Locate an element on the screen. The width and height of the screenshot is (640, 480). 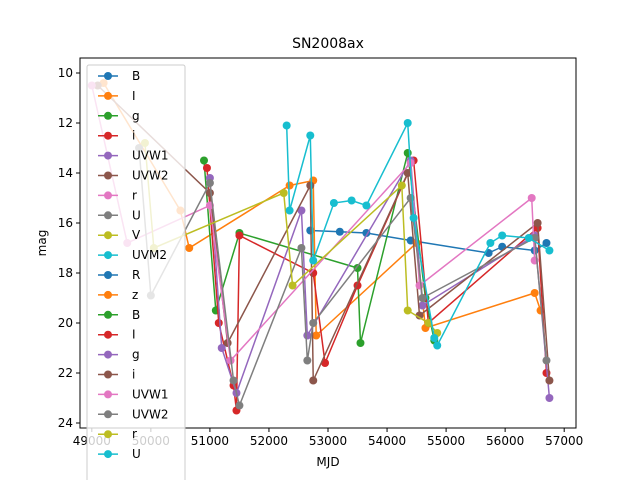
legend-entry: z is located at coordinates (118, 295).